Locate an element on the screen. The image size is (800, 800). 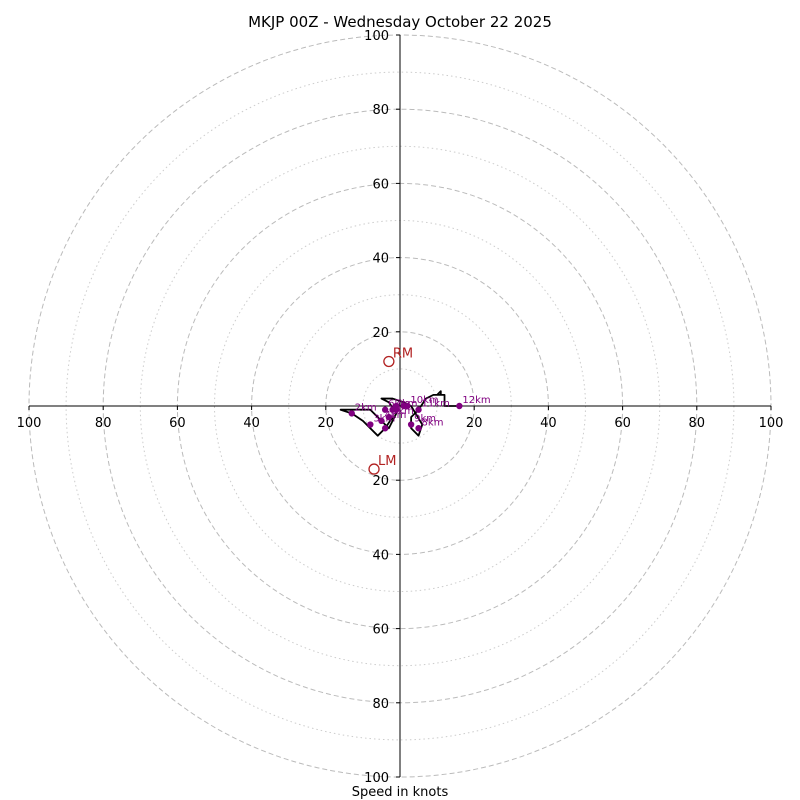
height-marker-label: 12km is located at coordinates (476, 400).